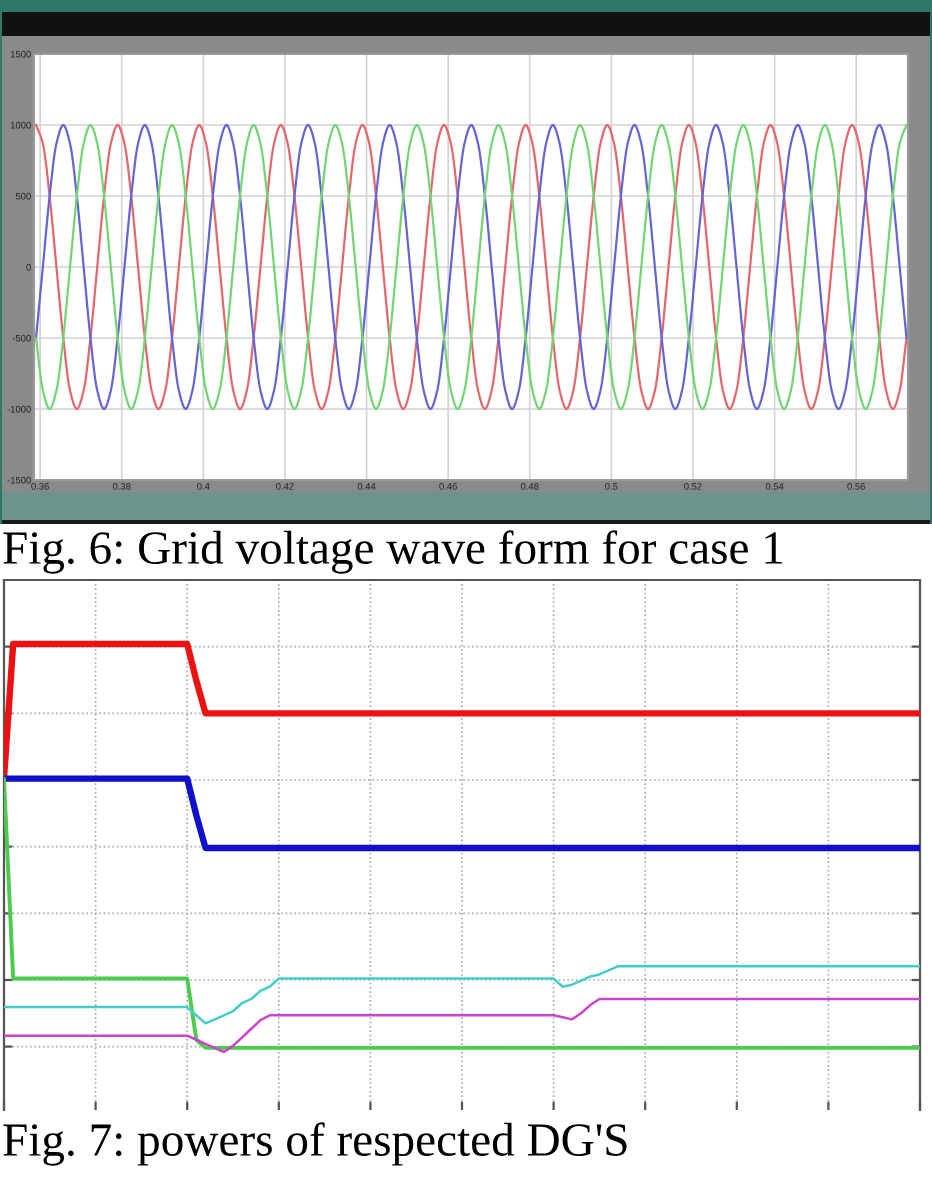  What do you see at coordinates (393, 552) in the screenshot?
I see `text: Fig. 6: Grid voltage wave form for case 1` at bounding box center [393, 552].